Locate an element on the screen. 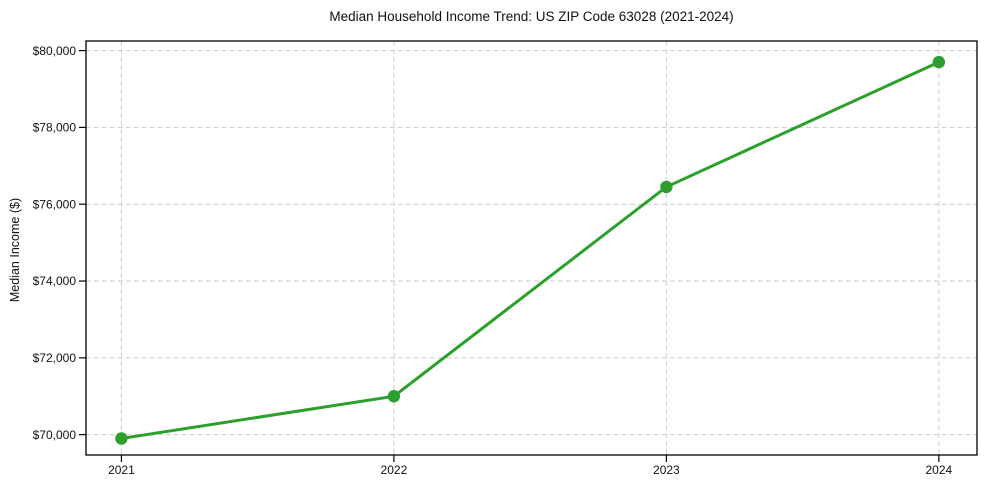 This screenshot has width=989, height=490. x-tick-label: 2024 is located at coordinates (939, 470).